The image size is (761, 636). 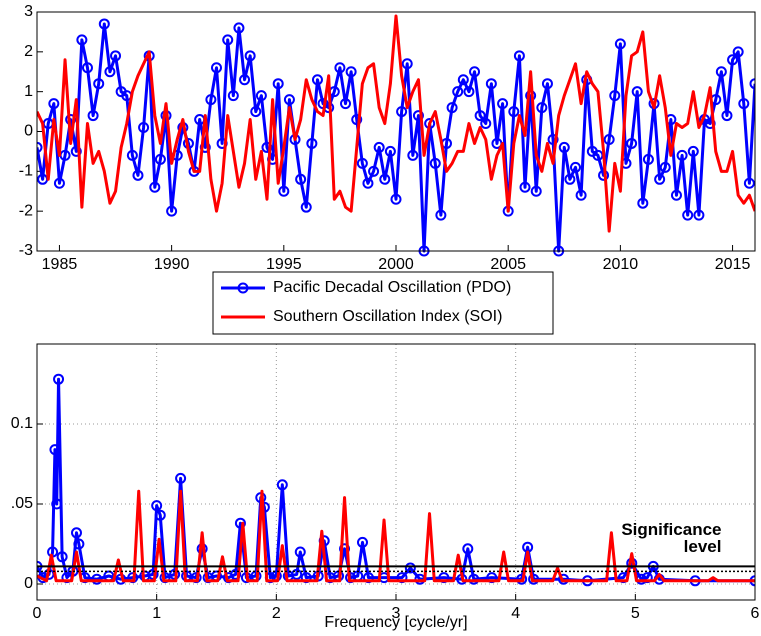 I want to click on y-tick-label: -3, so click(x=26, y=250).